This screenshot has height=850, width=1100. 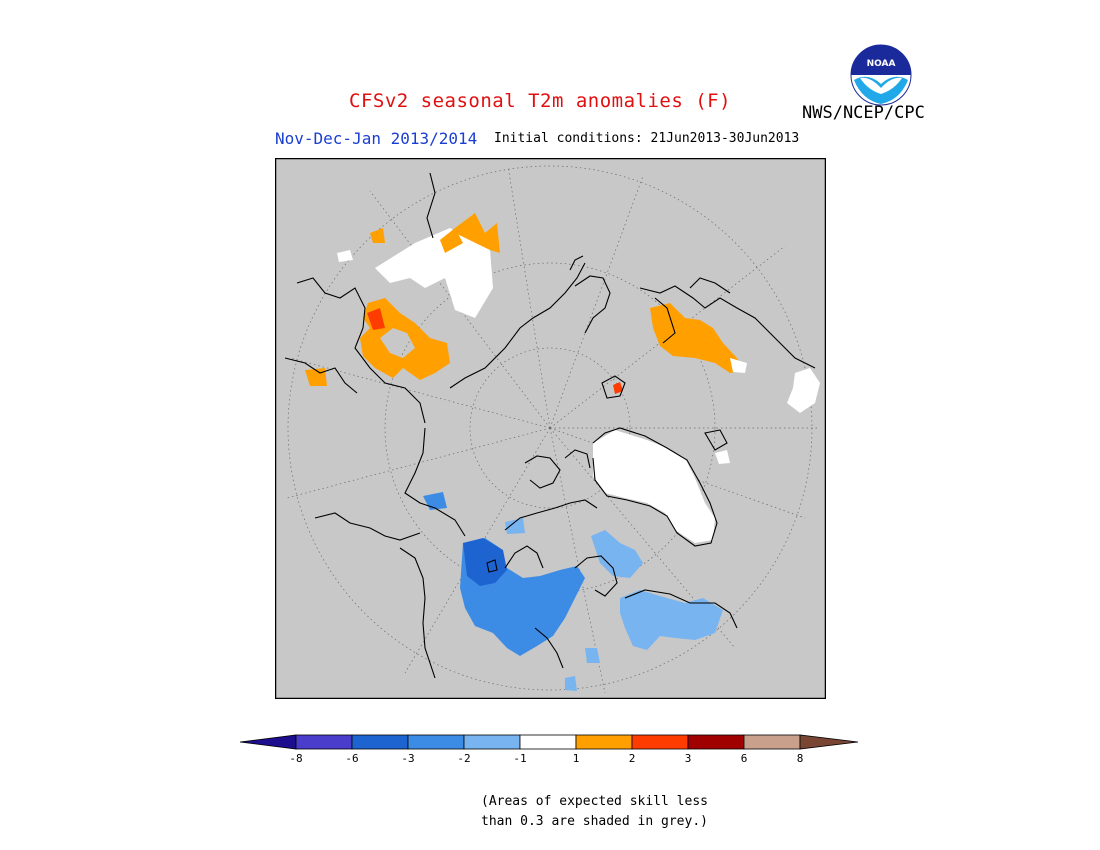 I want to click on agency-label: NWS/NCEP/CPC, so click(x=863, y=113).